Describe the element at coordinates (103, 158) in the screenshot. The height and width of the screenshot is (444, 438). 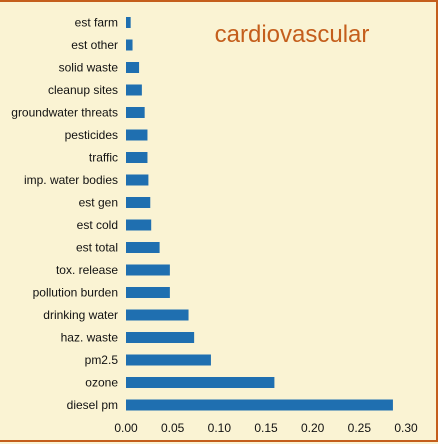
I see `category-label-6: traffic` at that location.